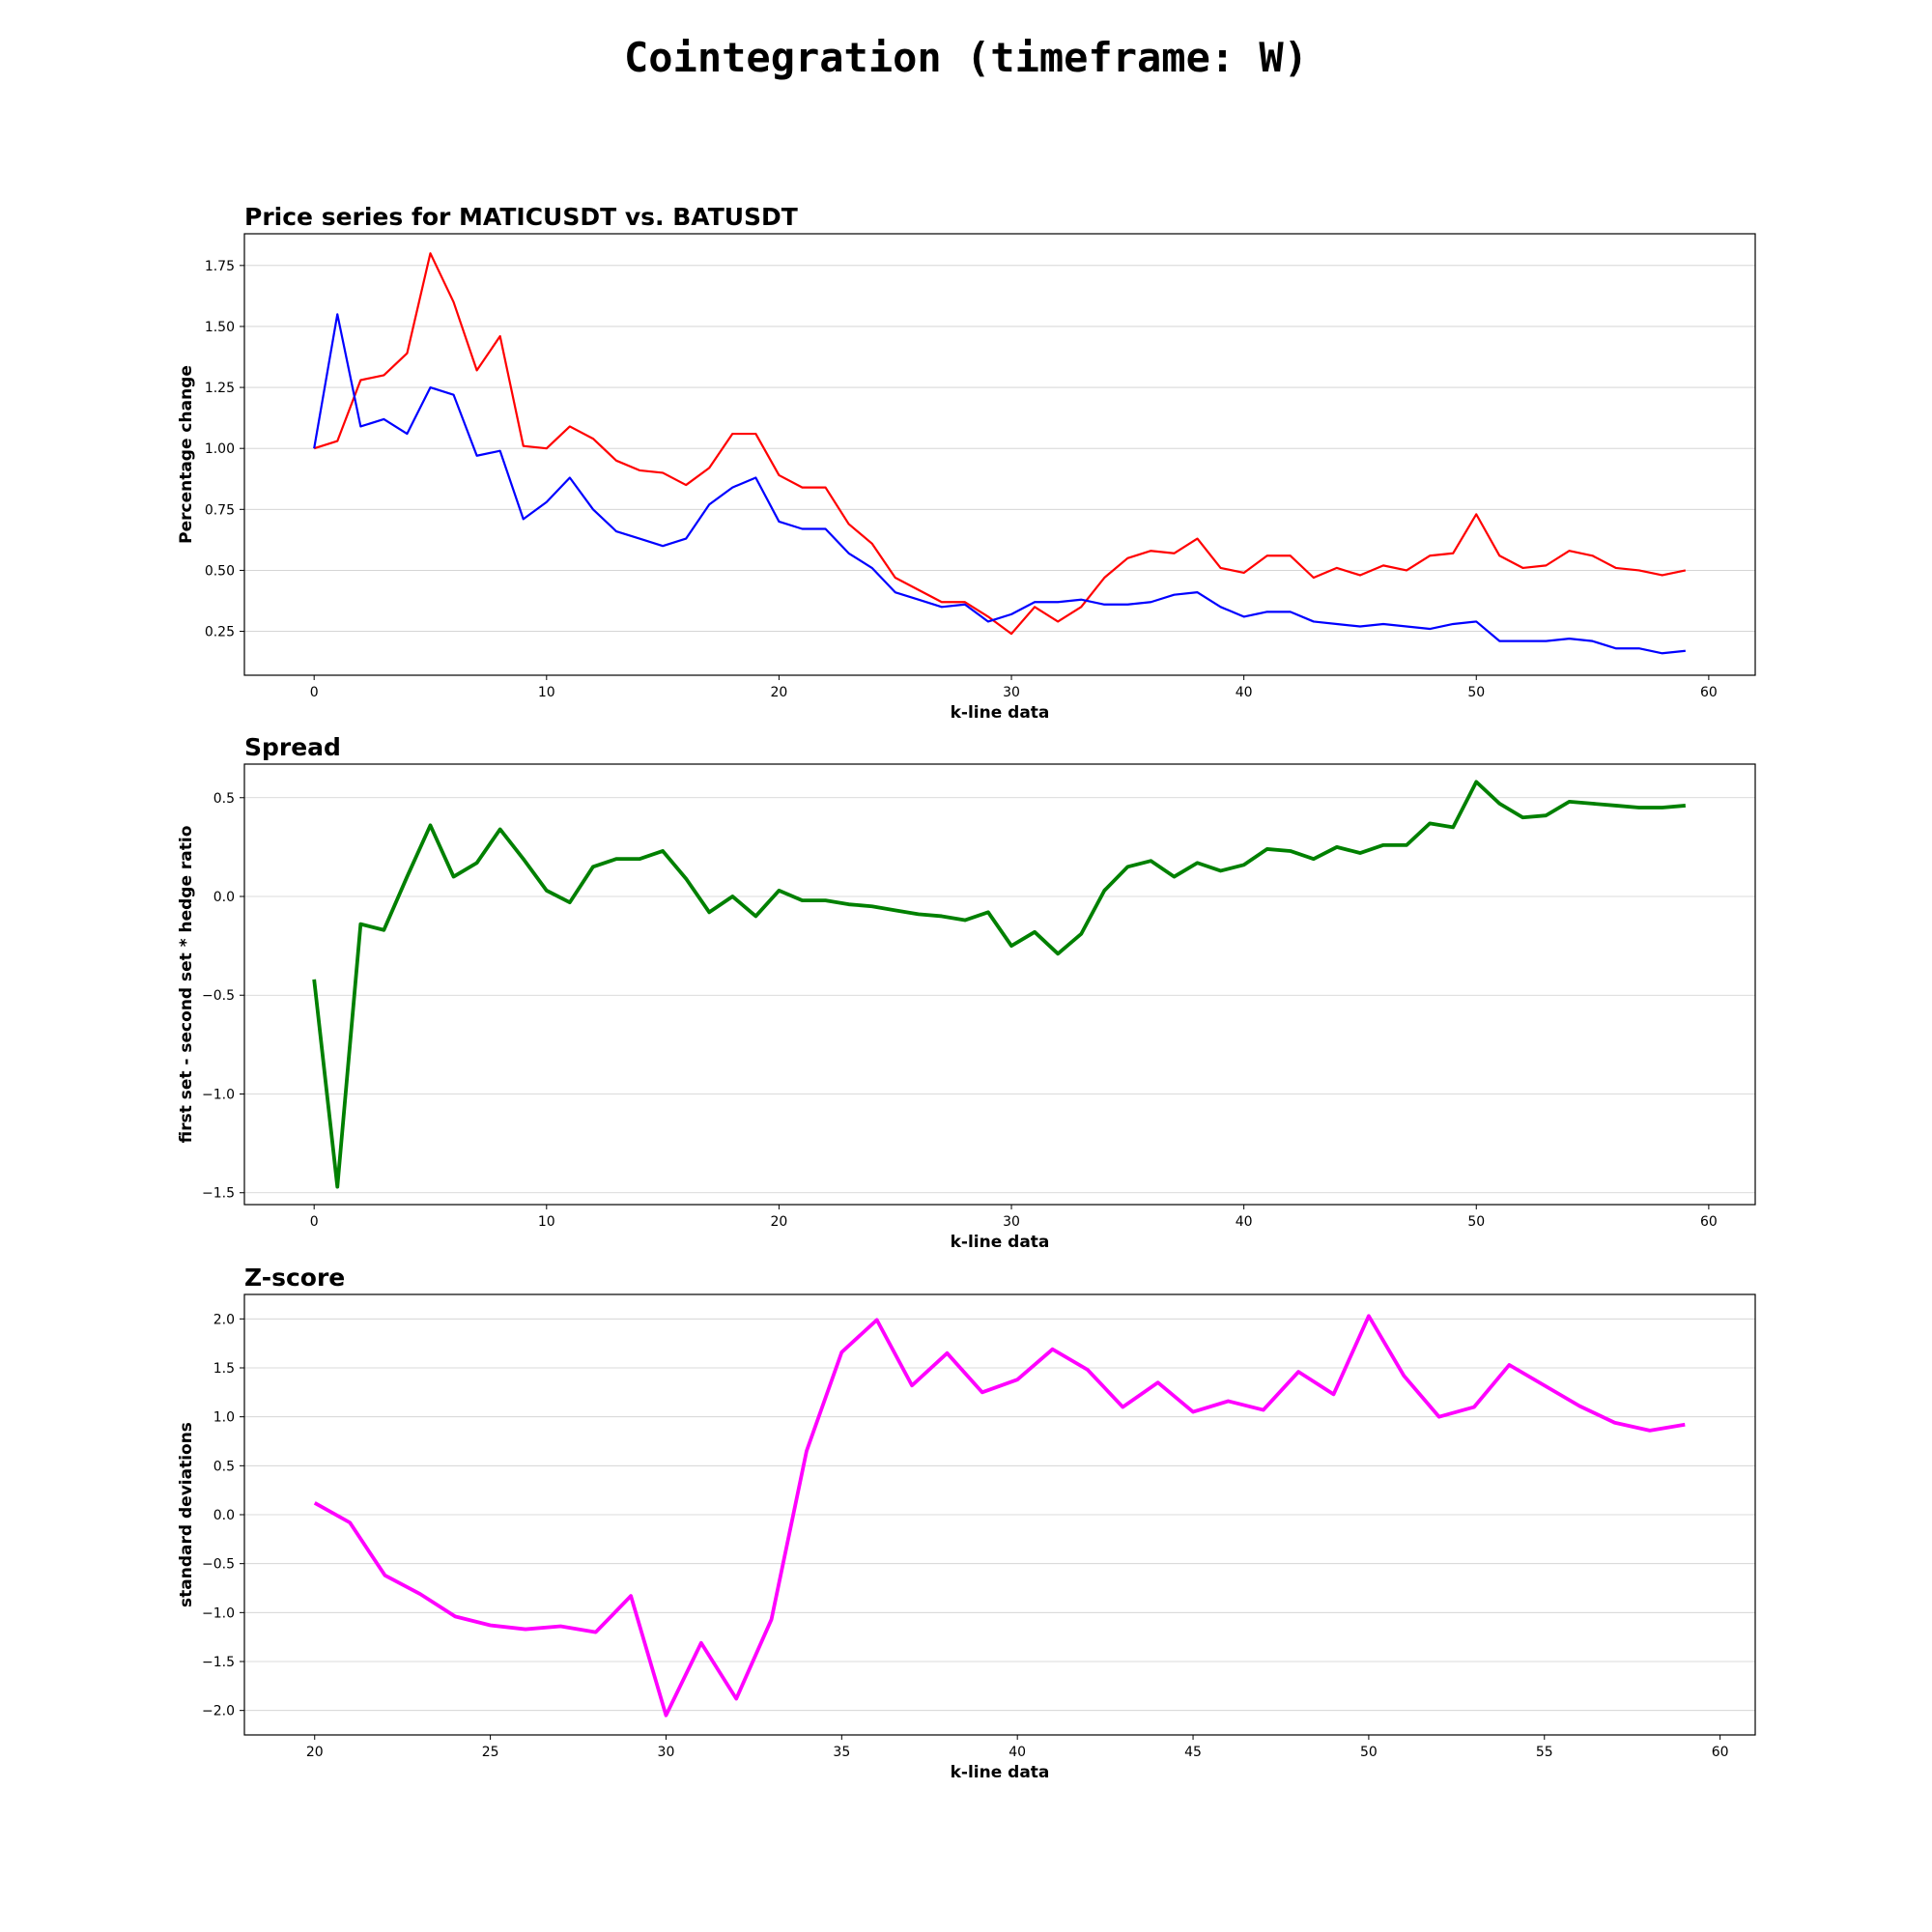 This screenshot has width=1932, height=1932. What do you see at coordinates (294, 1278) in the screenshot?
I see `subplot-title: Z-score` at bounding box center [294, 1278].